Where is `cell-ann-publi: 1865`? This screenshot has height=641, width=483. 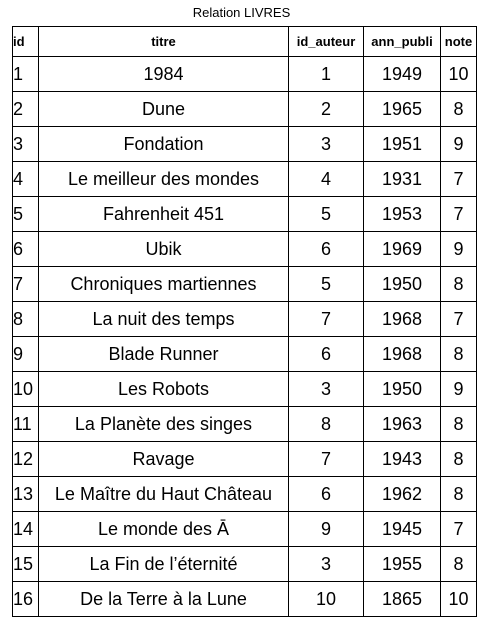
cell-ann-publi: 1865 is located at coordinates (402, 599).